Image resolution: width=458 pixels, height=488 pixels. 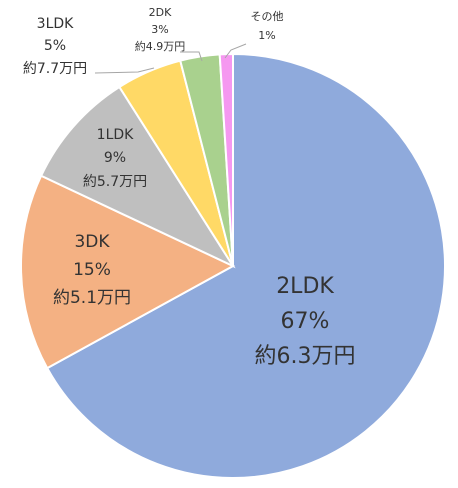 I want to click on label-3ldk-percent: 5%, so click(x=55, y=46).